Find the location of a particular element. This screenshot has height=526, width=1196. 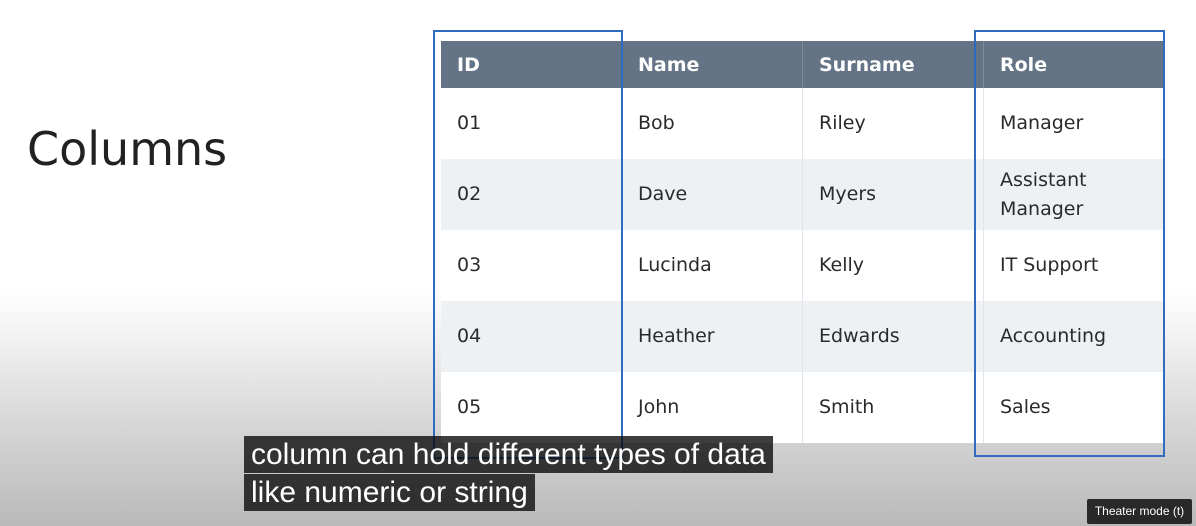

header-surname: Surname is located at coordinates (893, 64).